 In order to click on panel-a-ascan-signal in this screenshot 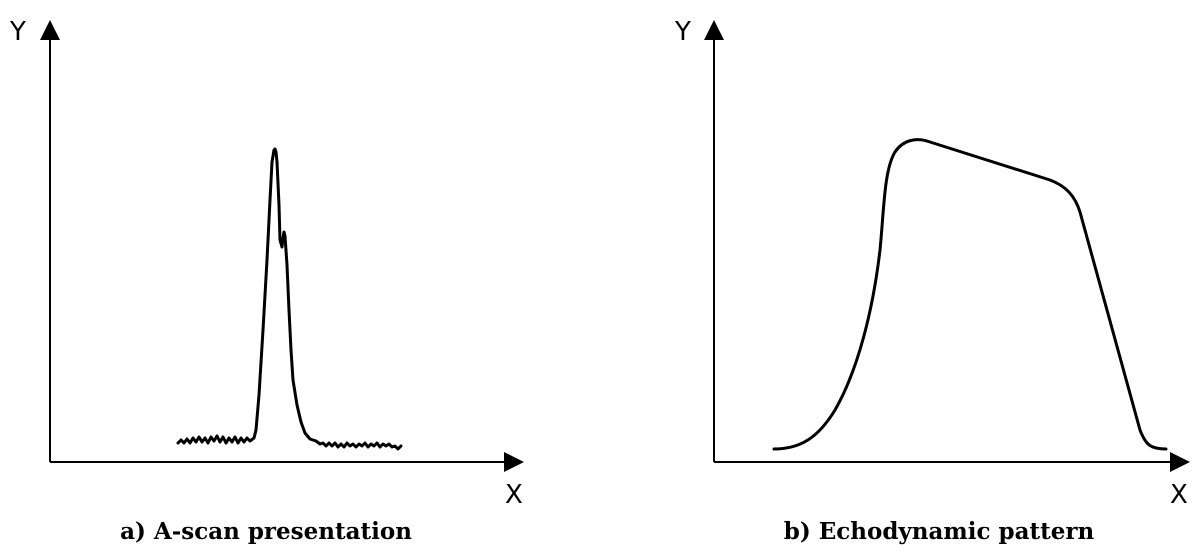, I will do `click(289, 299)`.